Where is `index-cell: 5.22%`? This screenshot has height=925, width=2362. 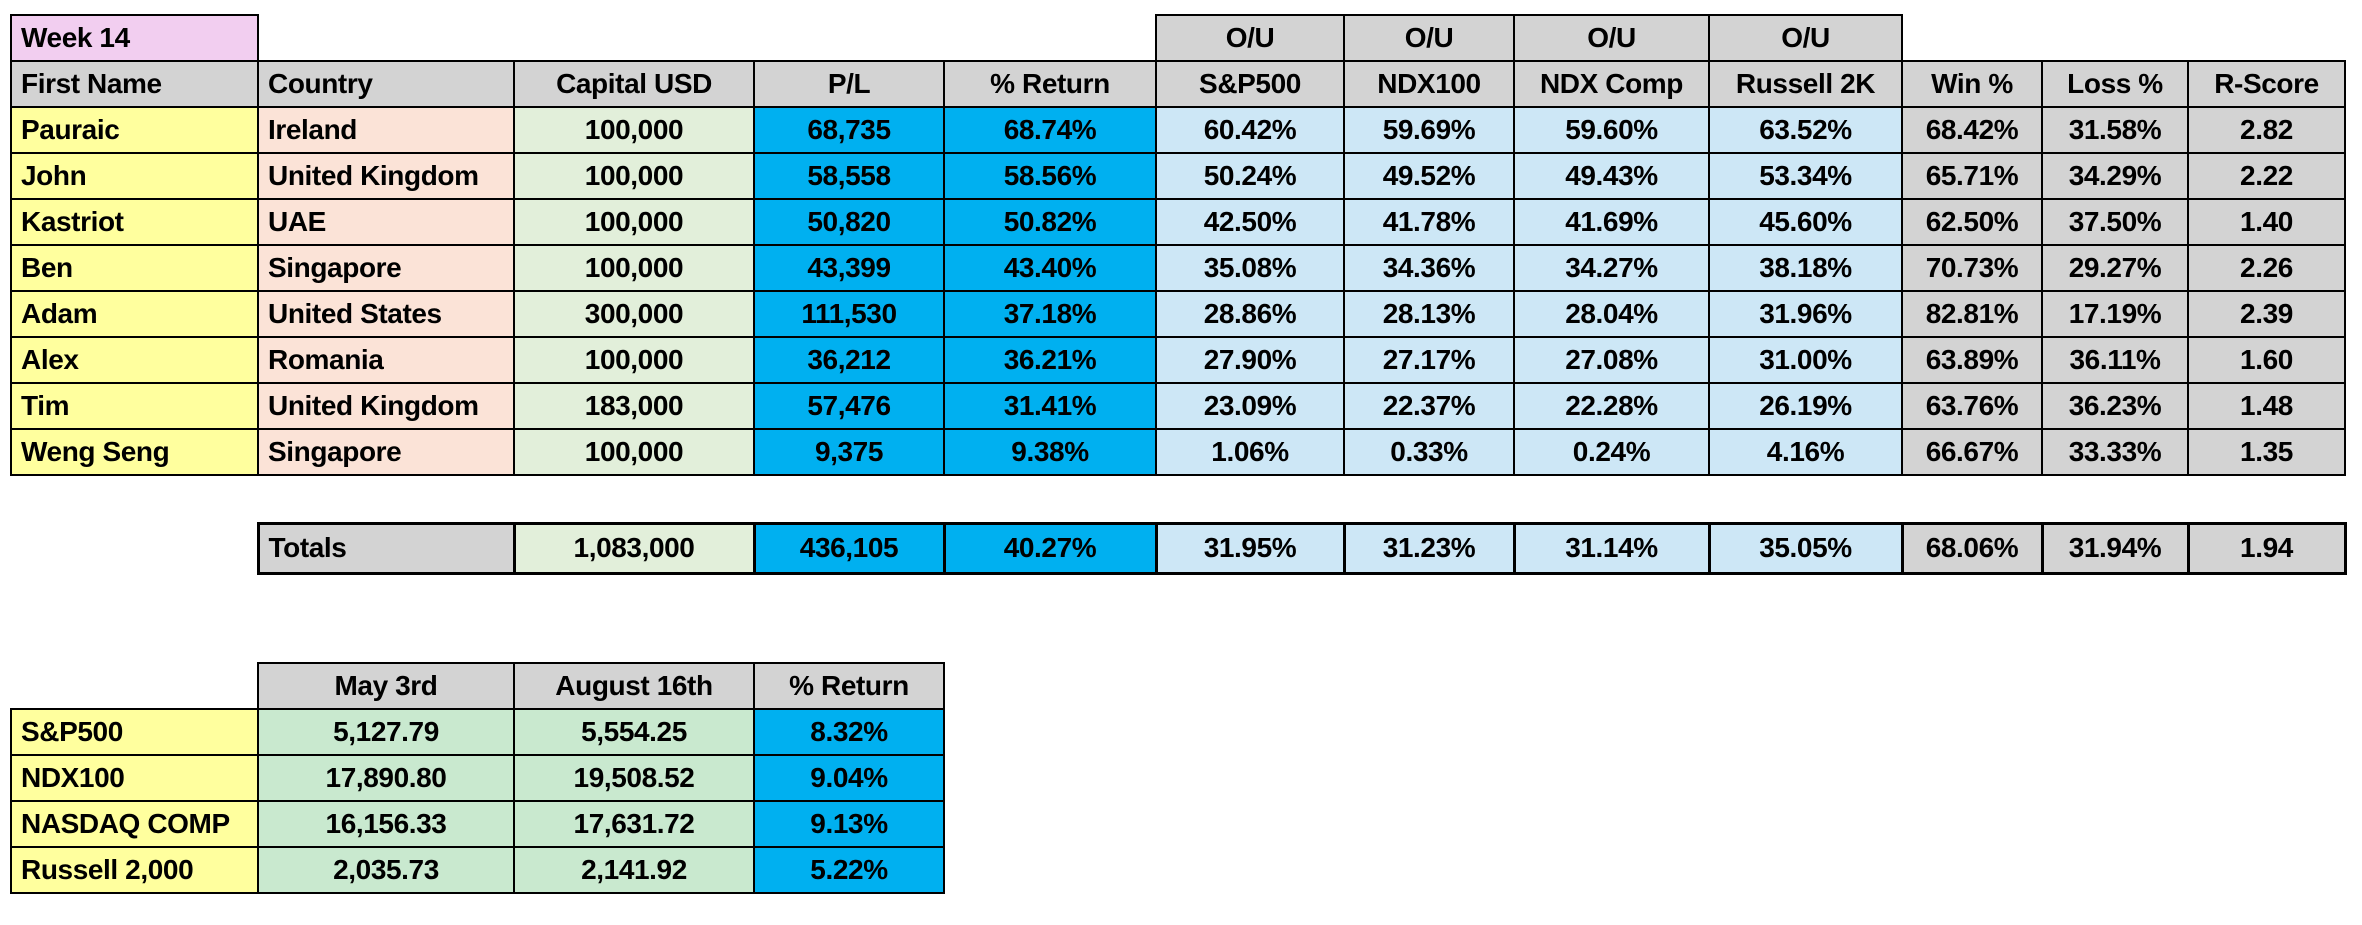
index-cell: 5.22% is located at coordinates (849, 870).